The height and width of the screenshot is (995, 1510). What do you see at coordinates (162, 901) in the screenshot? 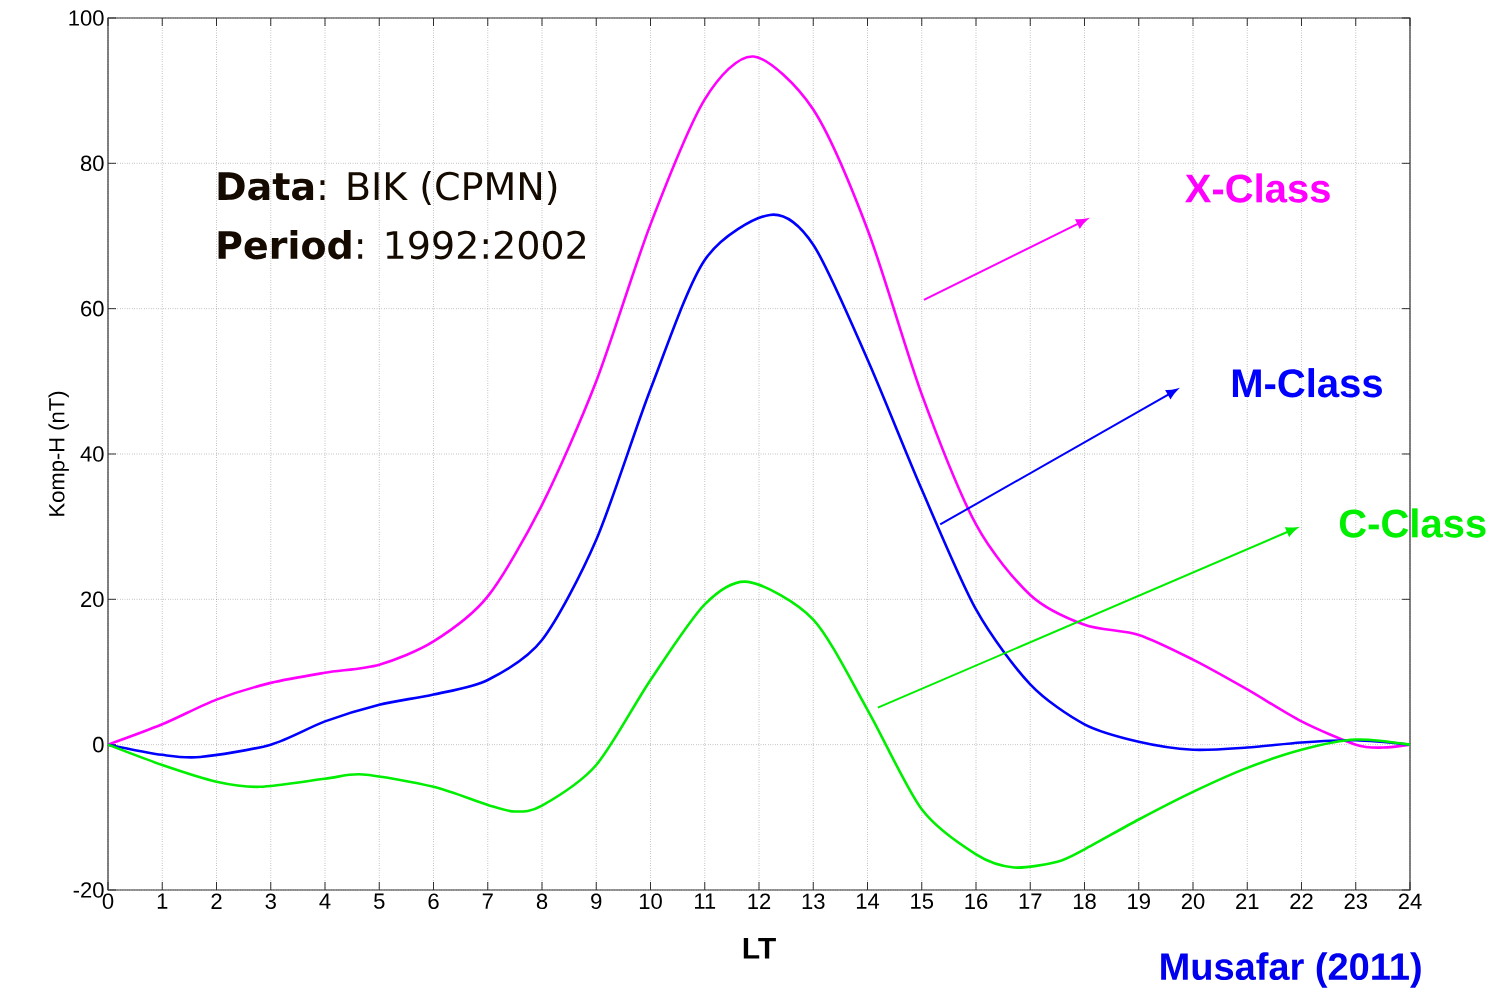
I see `x-tick-label: 1` at bounding box center [162, 901].